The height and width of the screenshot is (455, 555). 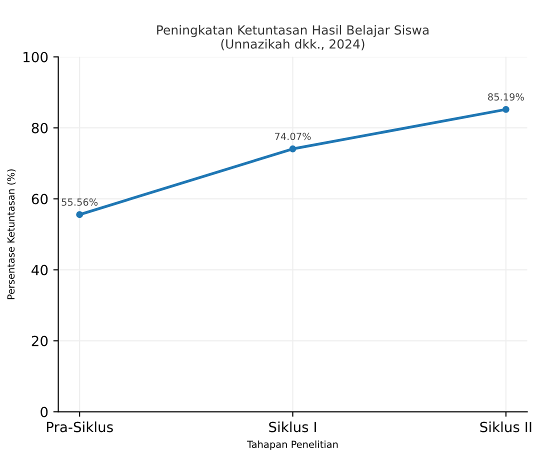 I want to click on y-tick-label: 100, so click(x=36, y=57).